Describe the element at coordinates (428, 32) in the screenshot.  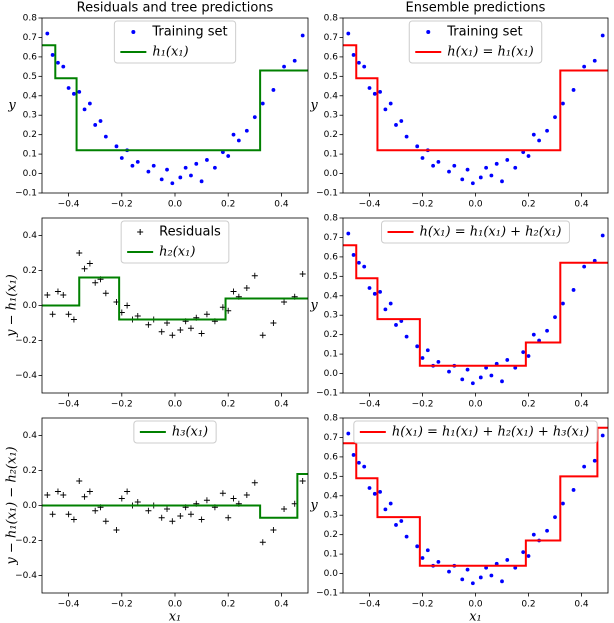
I see `legend-swatch` at that location.